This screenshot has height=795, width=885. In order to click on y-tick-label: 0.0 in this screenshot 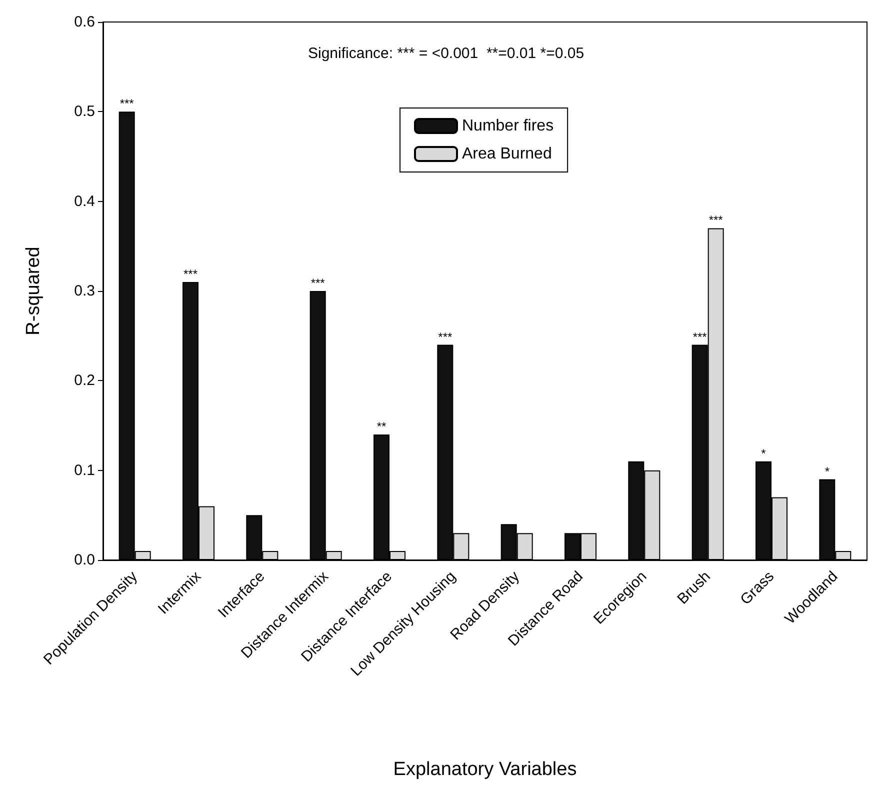, I will do `click(84, 560)`.